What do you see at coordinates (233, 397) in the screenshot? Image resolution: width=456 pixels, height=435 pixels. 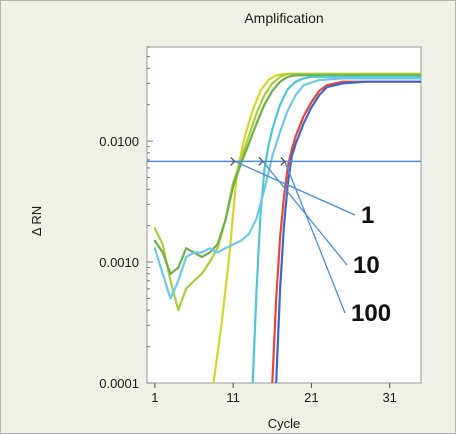 I see `x-tick-label: 11` at bounding box center [233, 397].